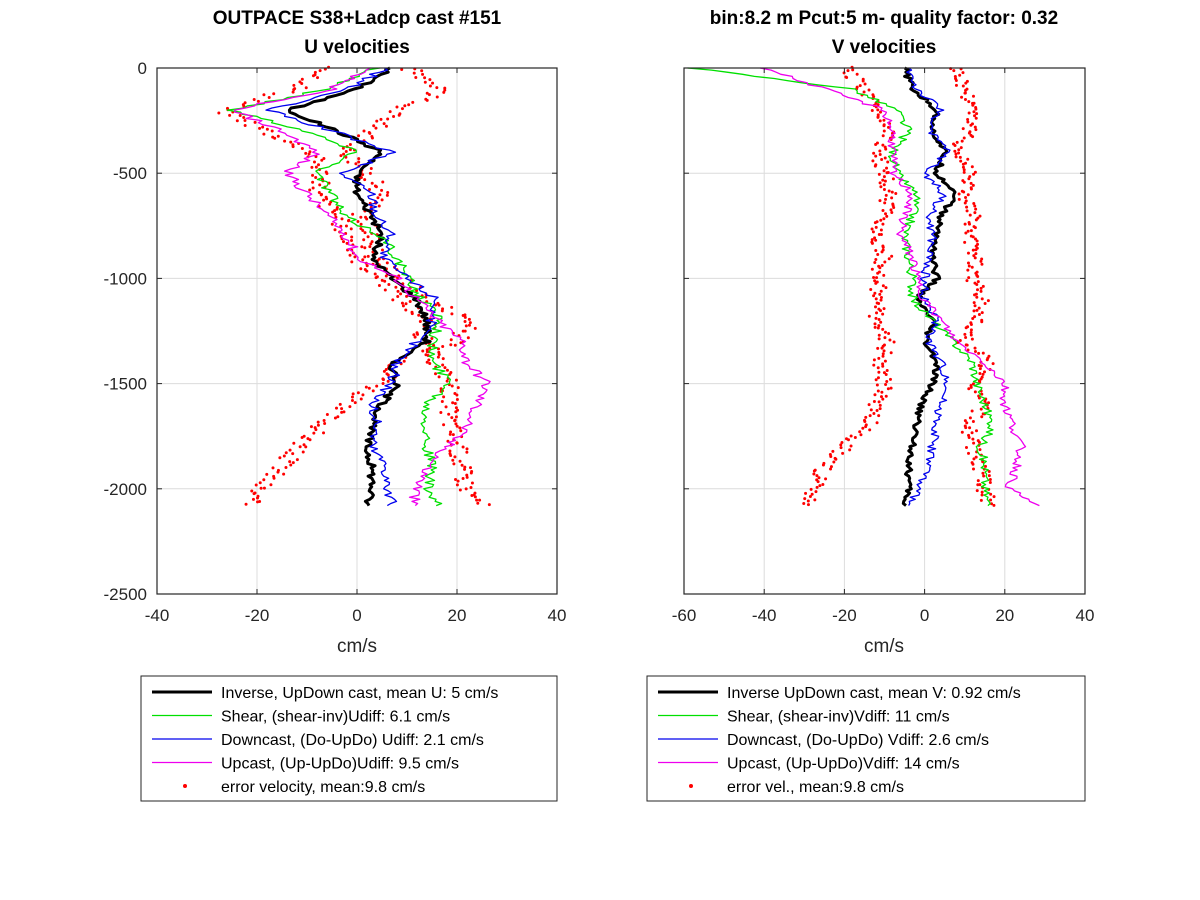 The height and width of the screenshot is (900, 1200). What do you see at coordinates (357, 646) in the screenshot?
I see `u-xlabel: cm/s` at bounding box center [357, 646].